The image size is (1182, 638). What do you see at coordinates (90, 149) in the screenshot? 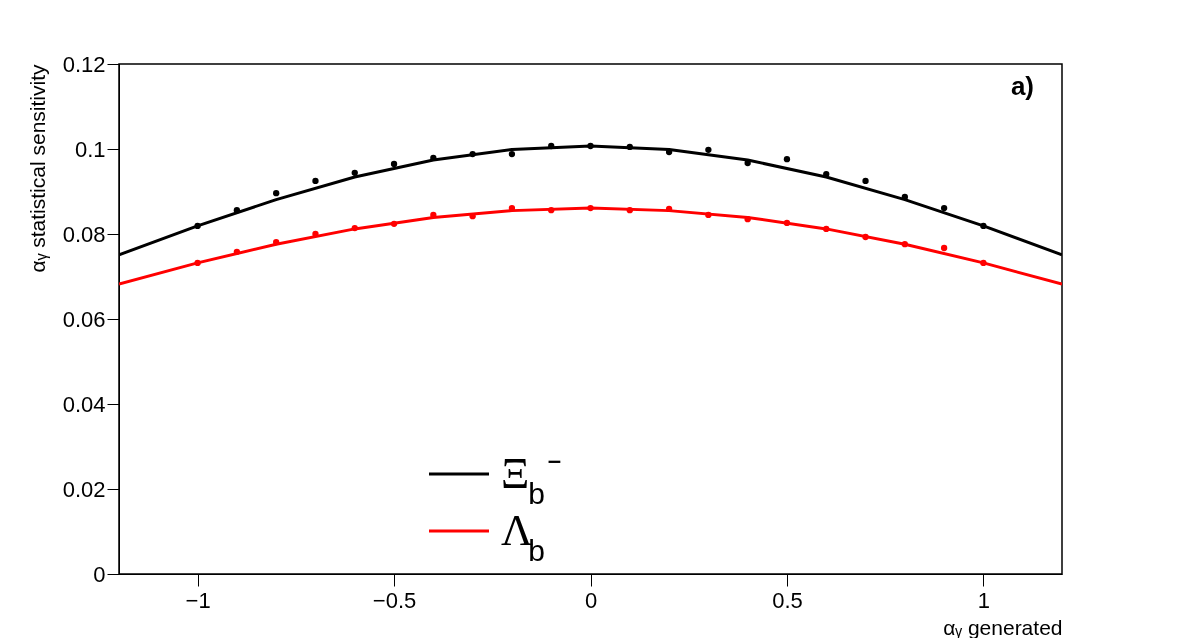
I see `y-tick-label: 0.1` at bounding box center [90, 149].